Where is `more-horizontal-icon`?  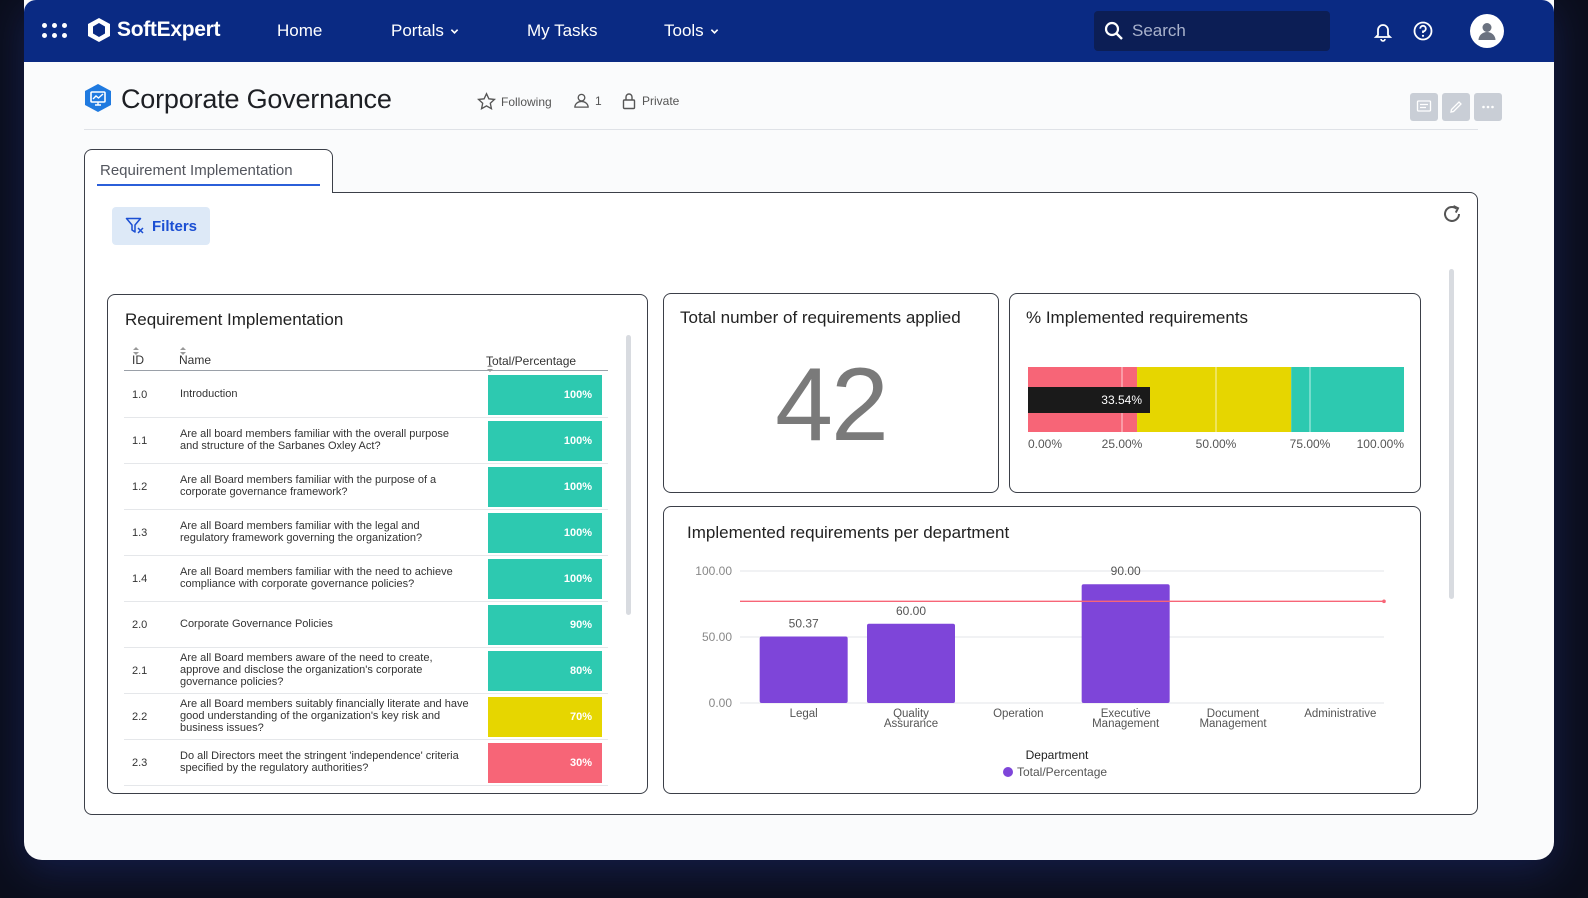
more-horizontal-icon is located at coordinates (1488, 107).